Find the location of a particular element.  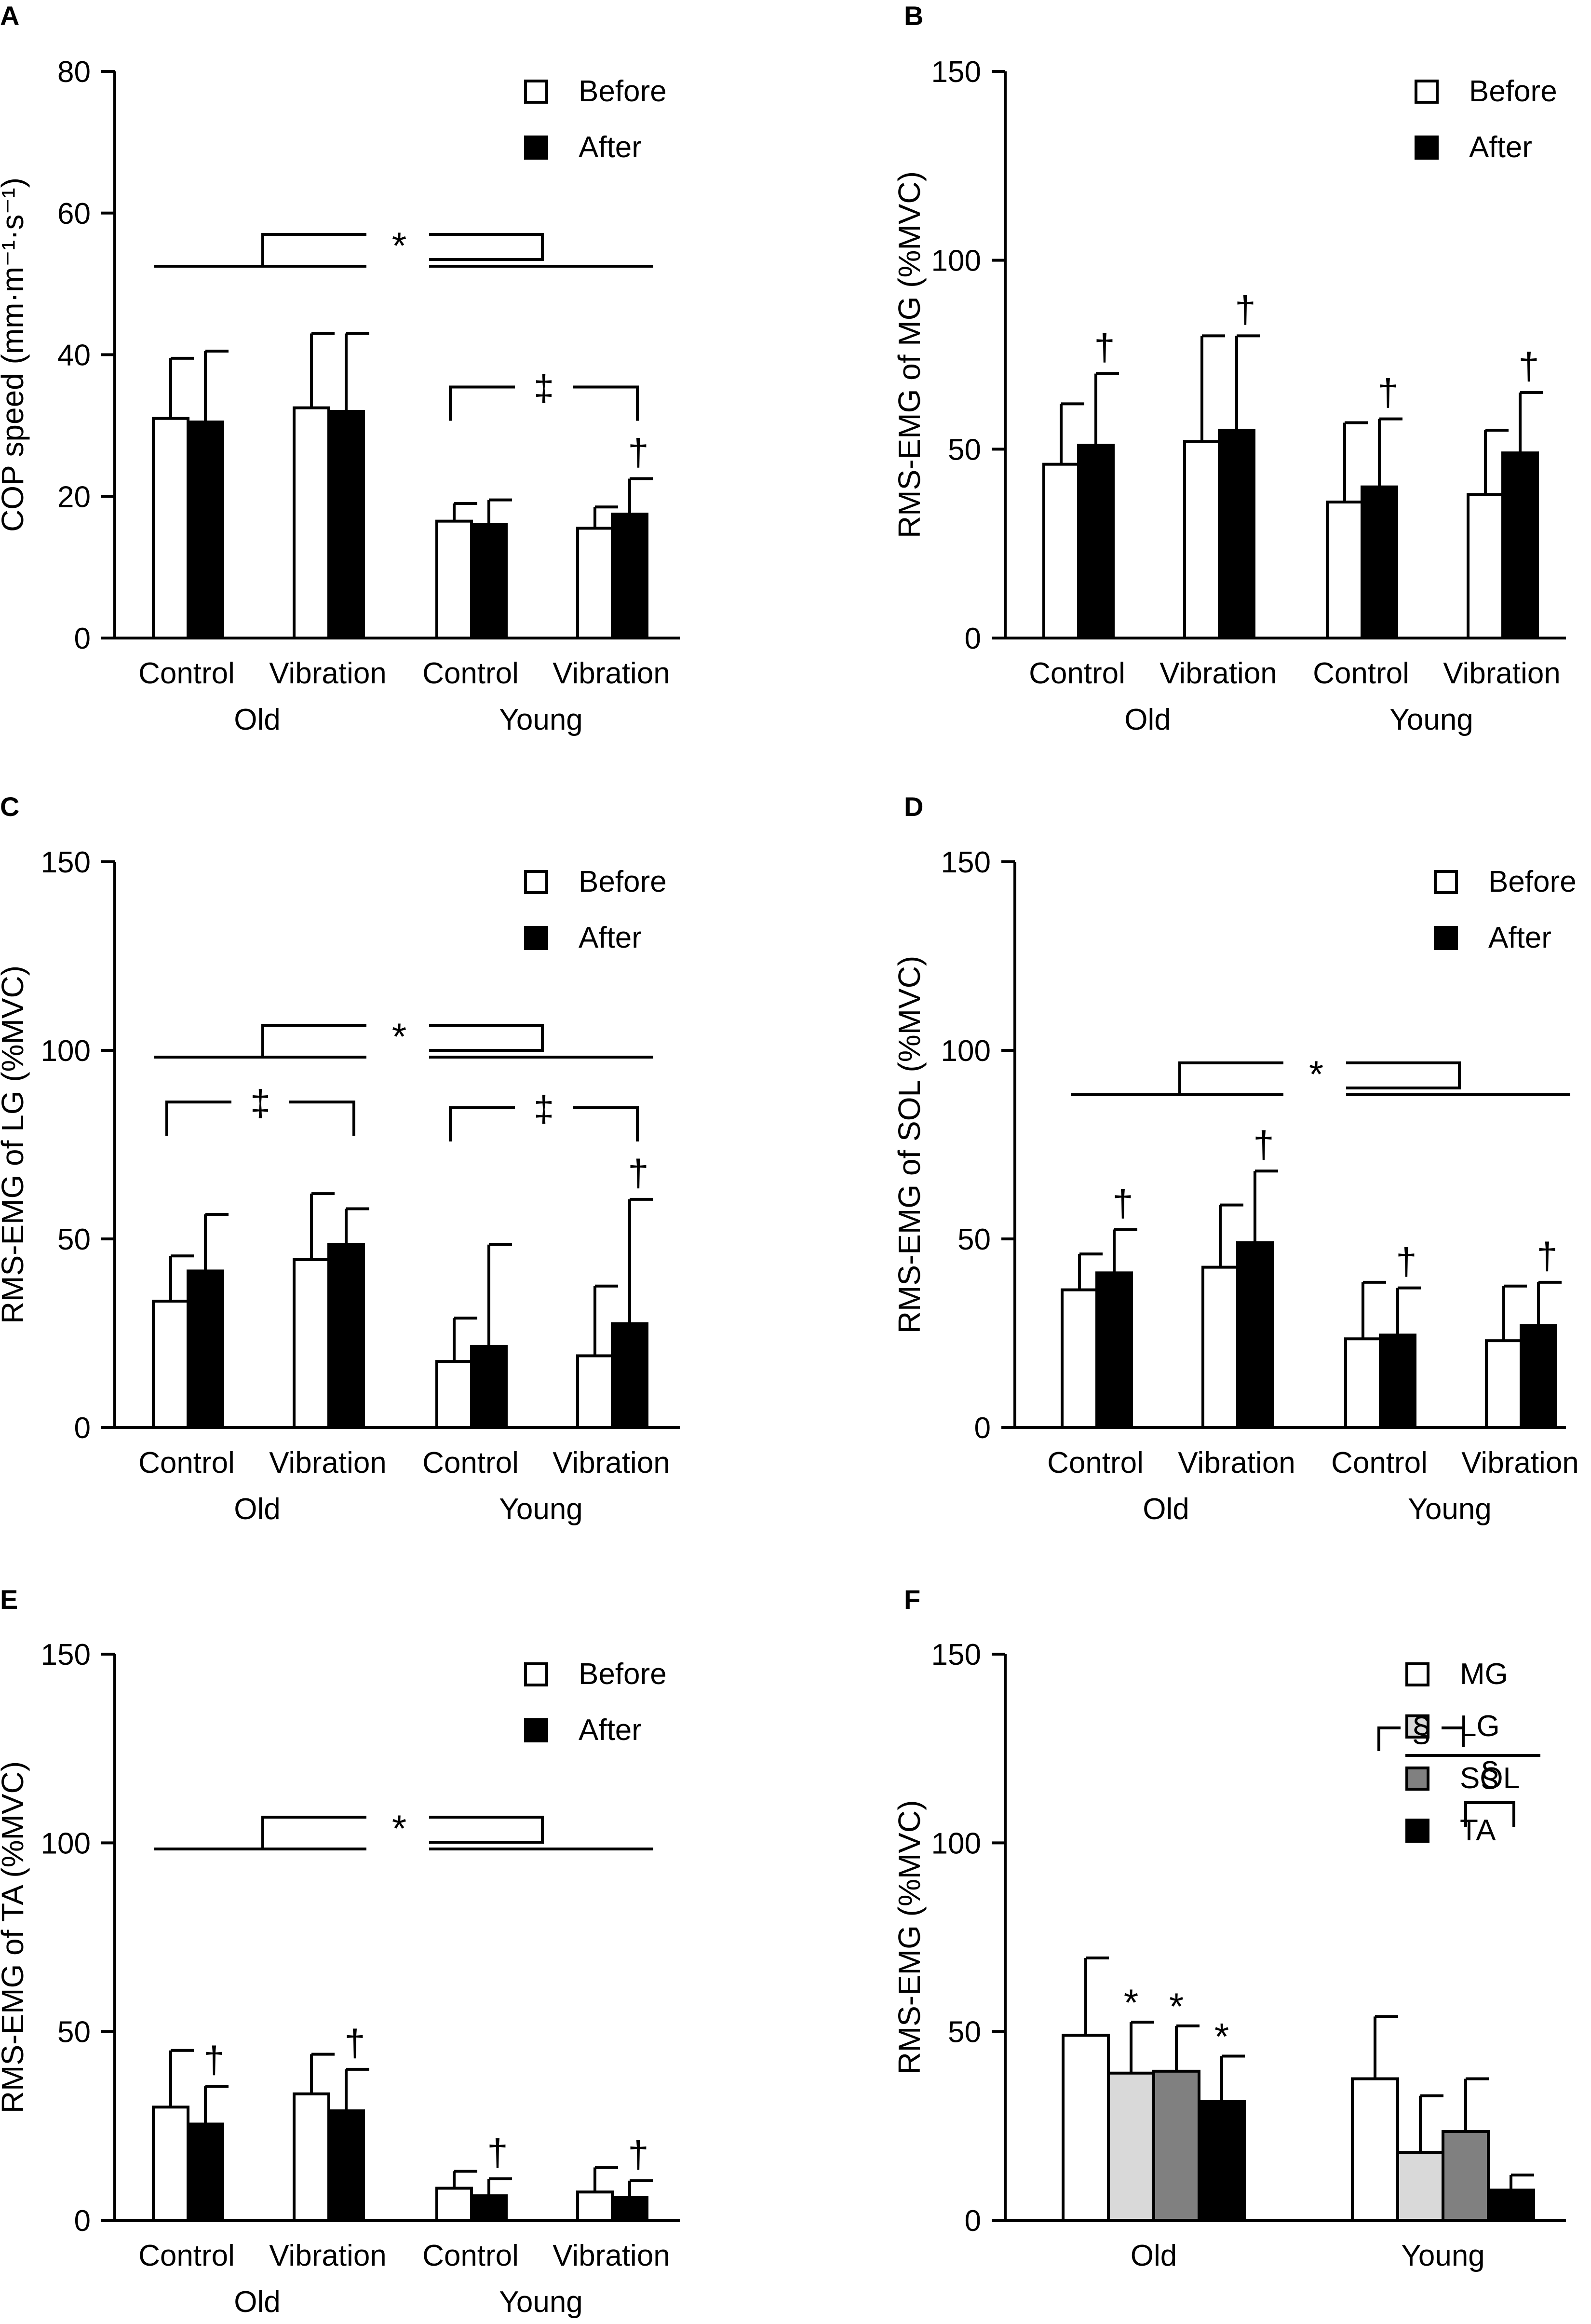

panel-label: E is located at coordinates (9, 1599).